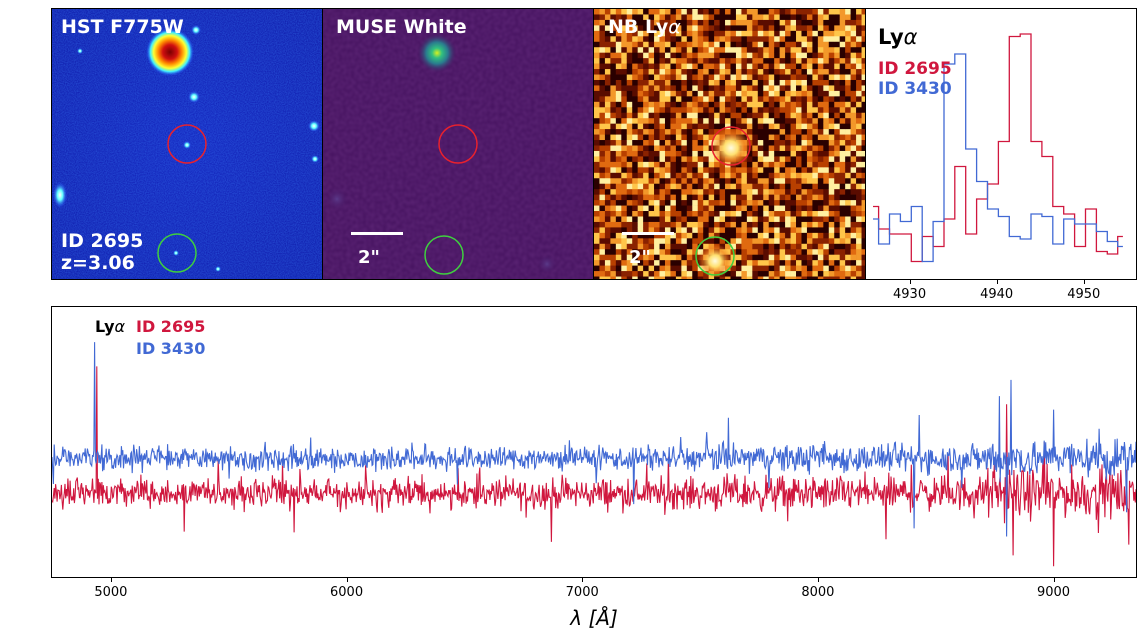  What do you see at coordinates (648, 233) in the screenshot?
I see `nb-scale-bar` at bounding box center [648, 233].